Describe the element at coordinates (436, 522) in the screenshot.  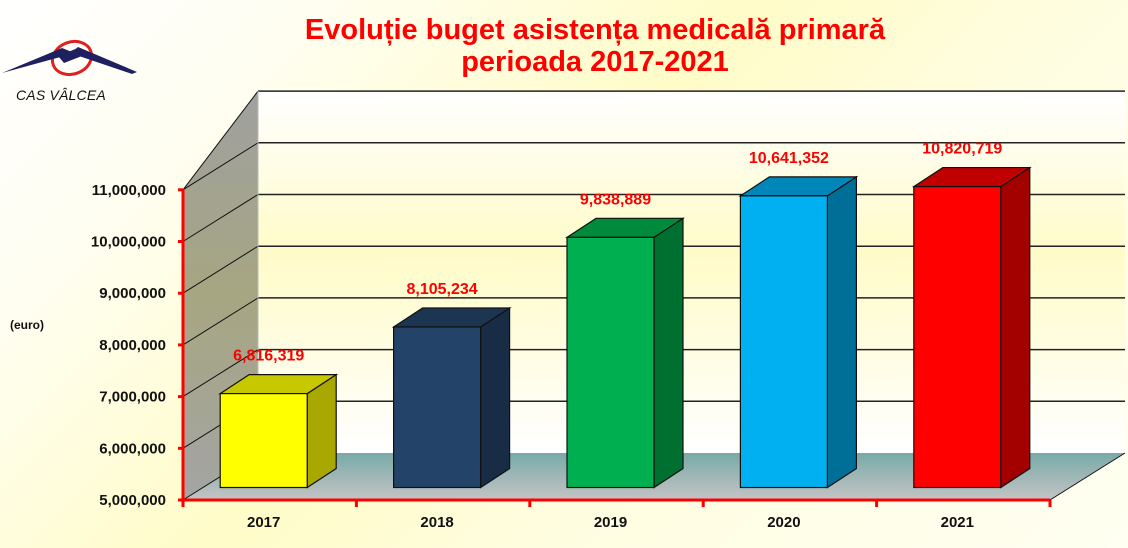
I see `x-tick-label: 2018` at that location.